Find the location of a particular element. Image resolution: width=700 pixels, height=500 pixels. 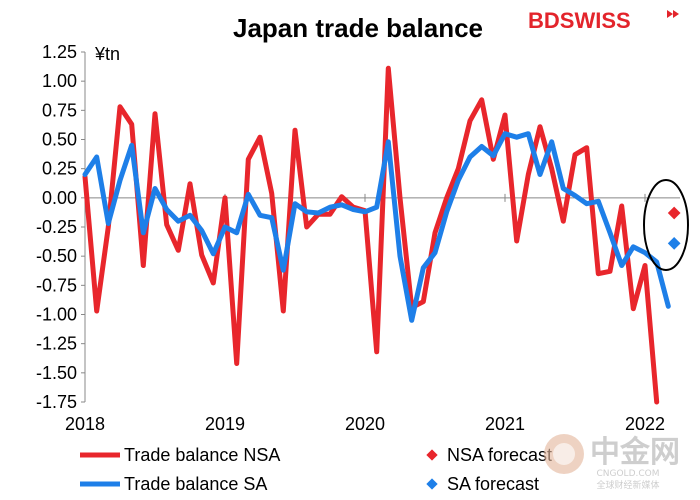

forecast-marker-sa is located at coordinates (674, 243).